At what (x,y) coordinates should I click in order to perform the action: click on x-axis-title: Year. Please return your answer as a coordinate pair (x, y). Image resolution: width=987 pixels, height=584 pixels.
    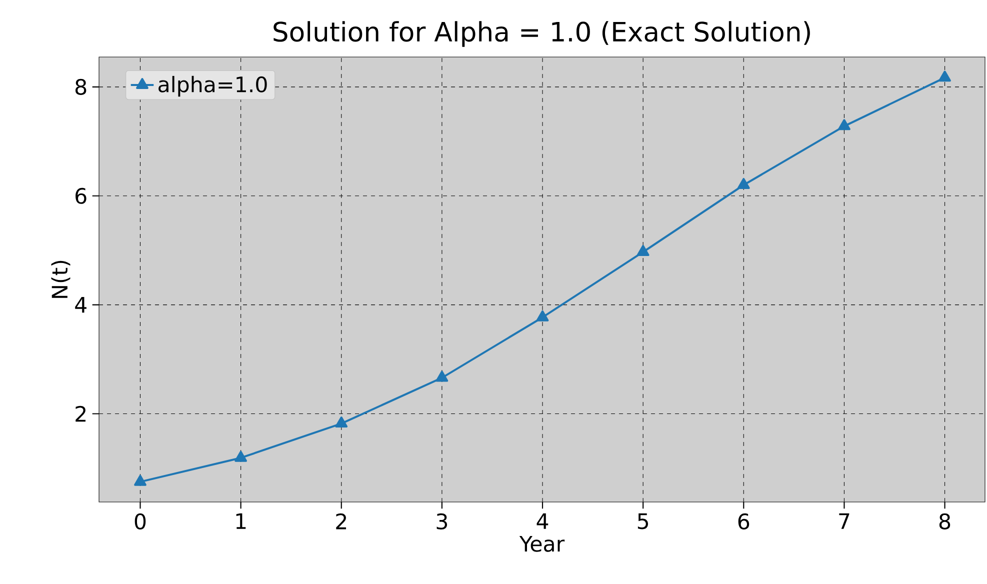
    Looking at the image, I should click on (542, 544).